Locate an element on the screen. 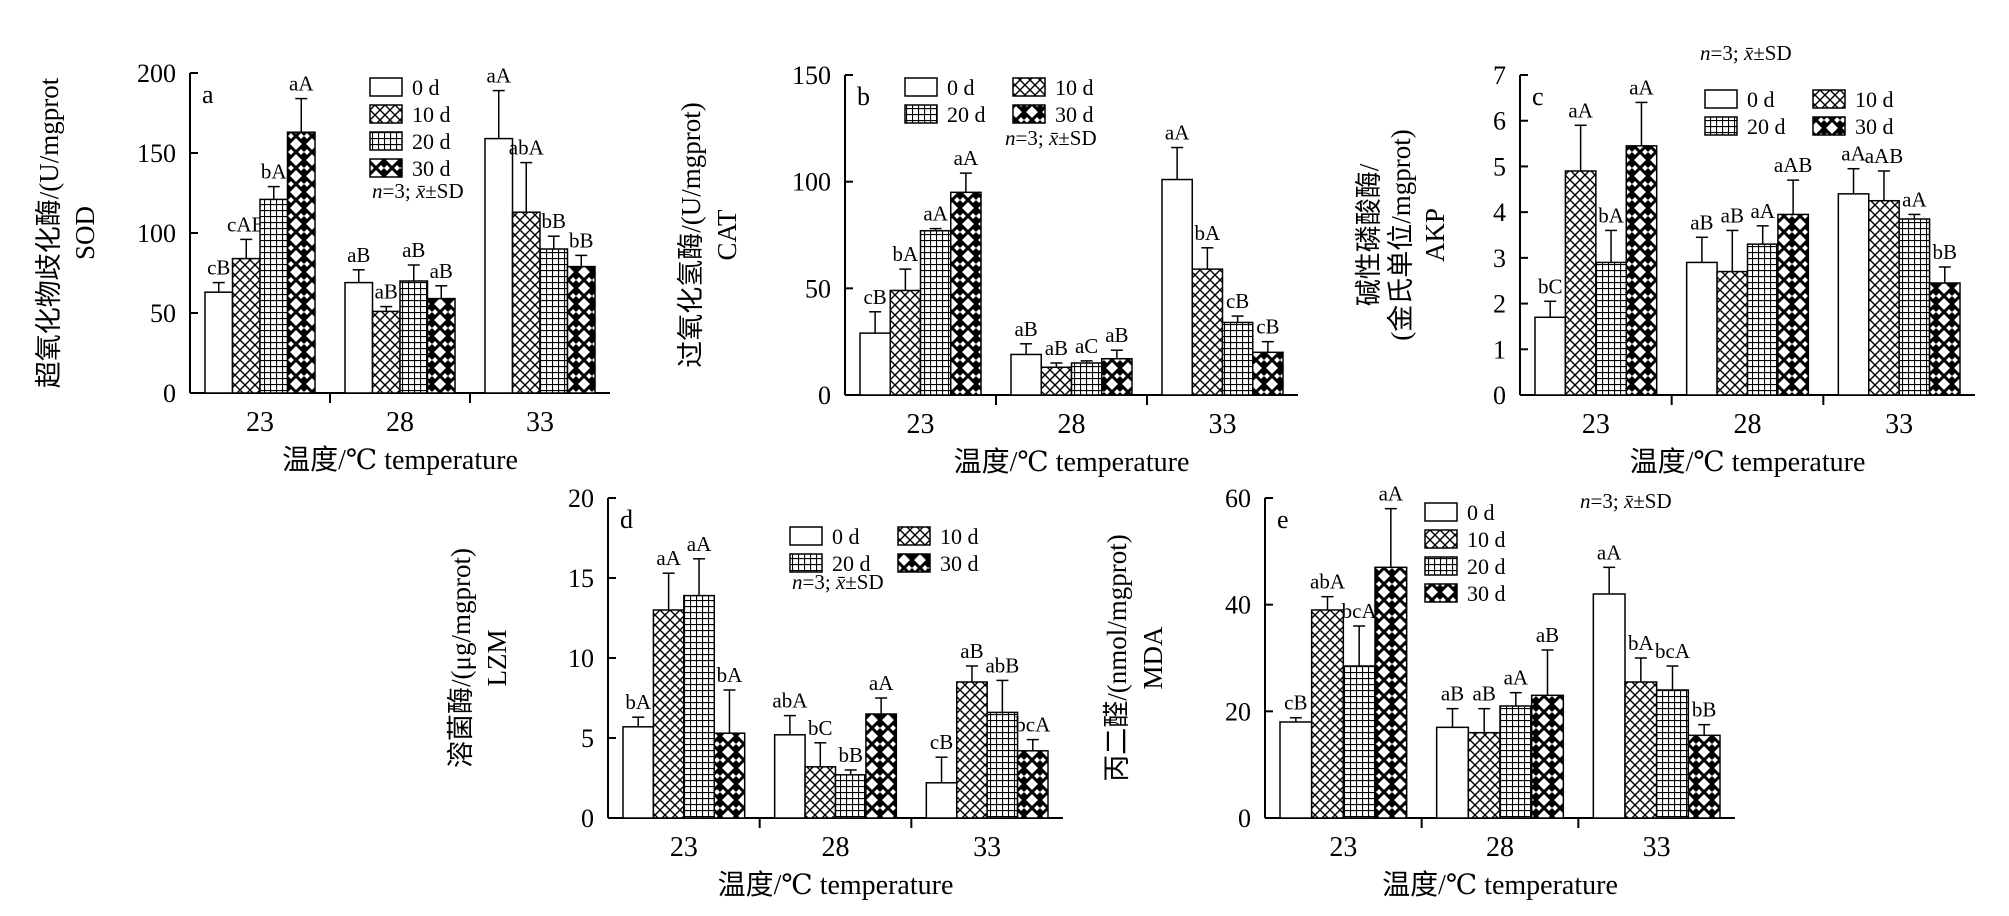 The image size is (2009, 916). significance-label: cB is located at coordinates (1267, 327).